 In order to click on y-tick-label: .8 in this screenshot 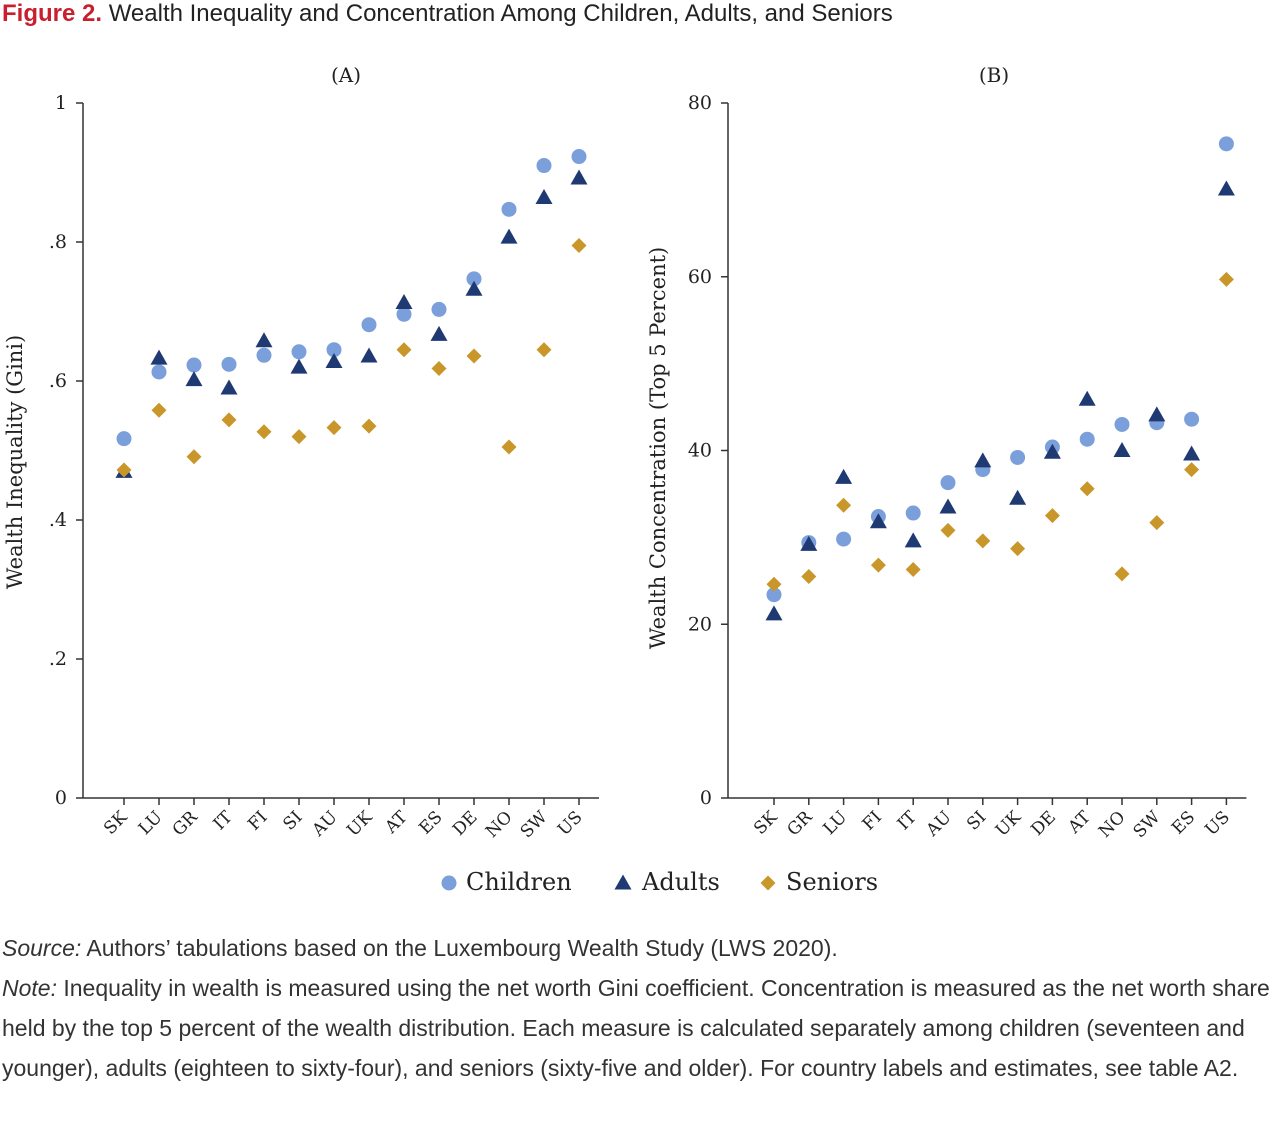, I will do `click(58, 242)`.